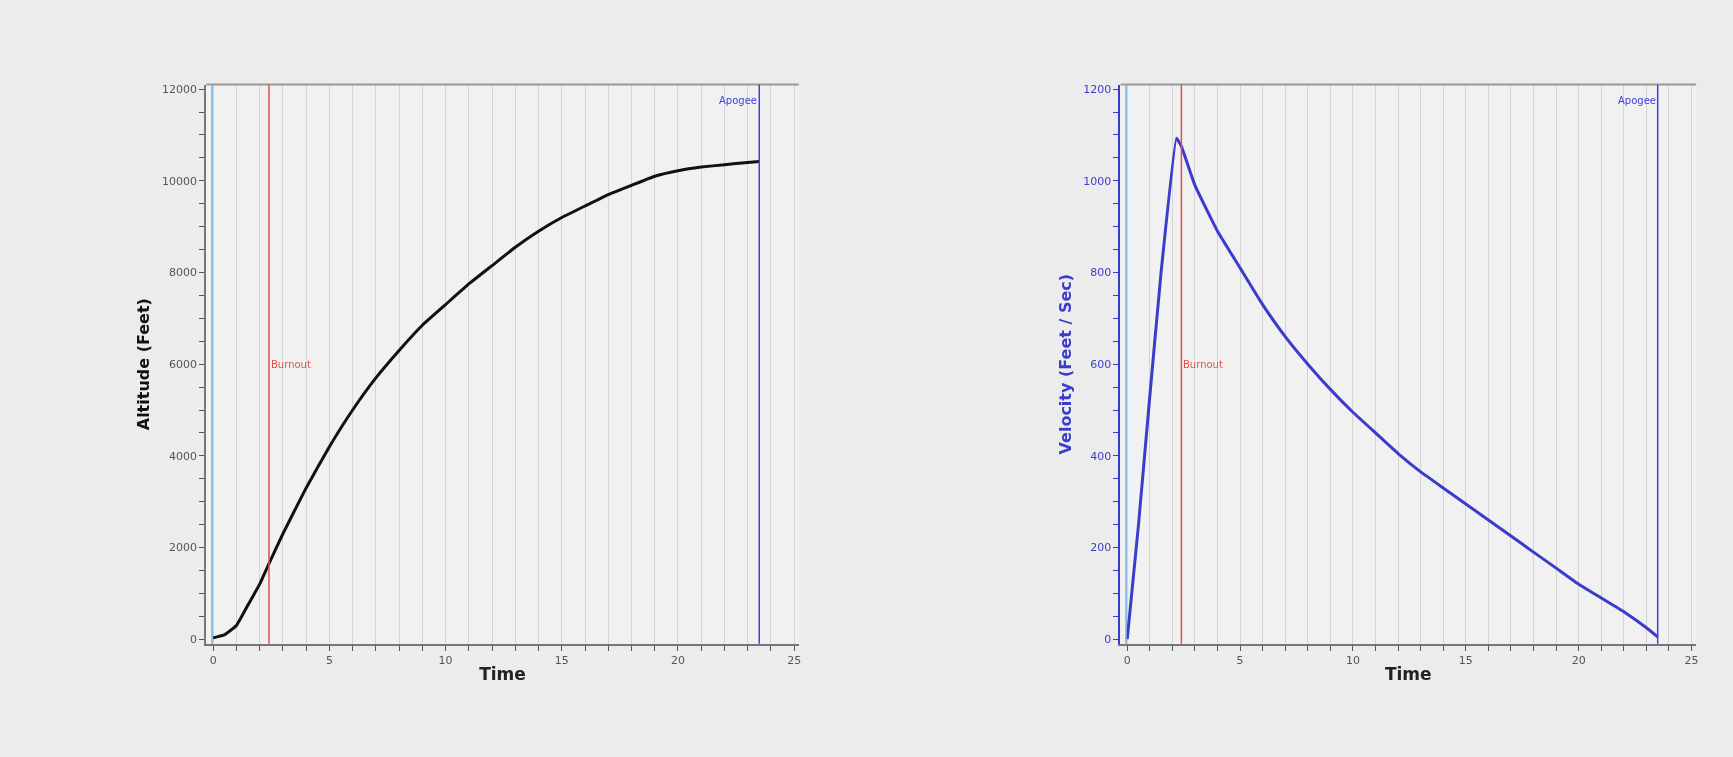  What do you see at coordinates (183, 456) in the screenshot?
I see `y-tick-label: 4000` at bounding box center [183, 456].